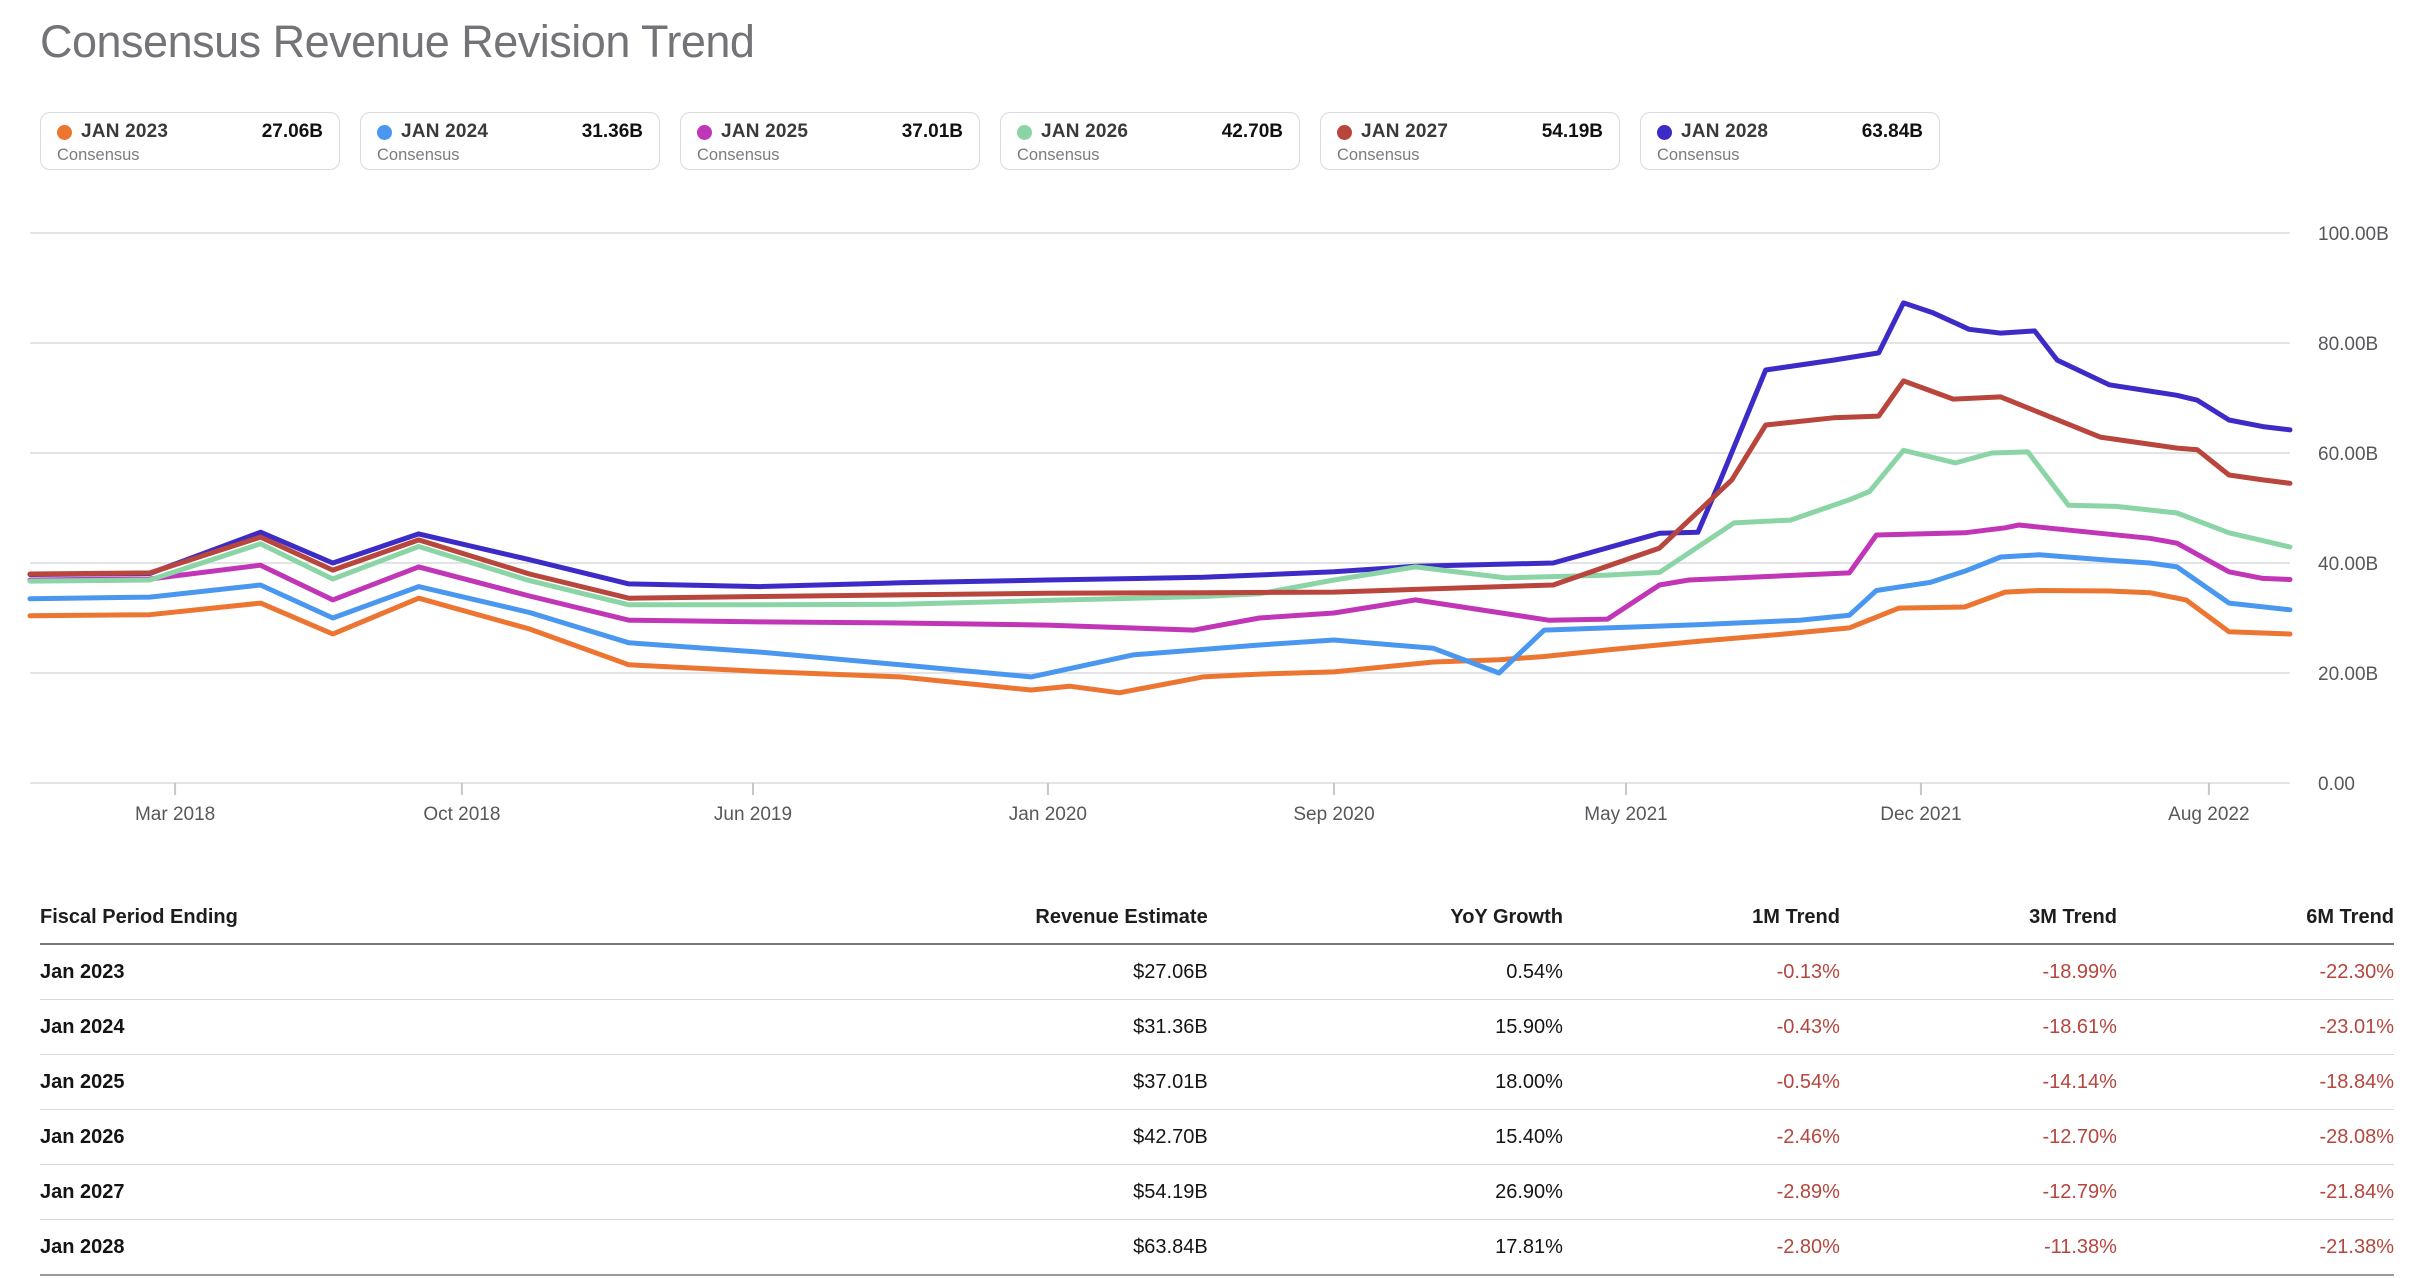 The width and height of the screenshot is (2434, 1278). I want to click on y-axis-label: 40.00B, so click(2348, 564).